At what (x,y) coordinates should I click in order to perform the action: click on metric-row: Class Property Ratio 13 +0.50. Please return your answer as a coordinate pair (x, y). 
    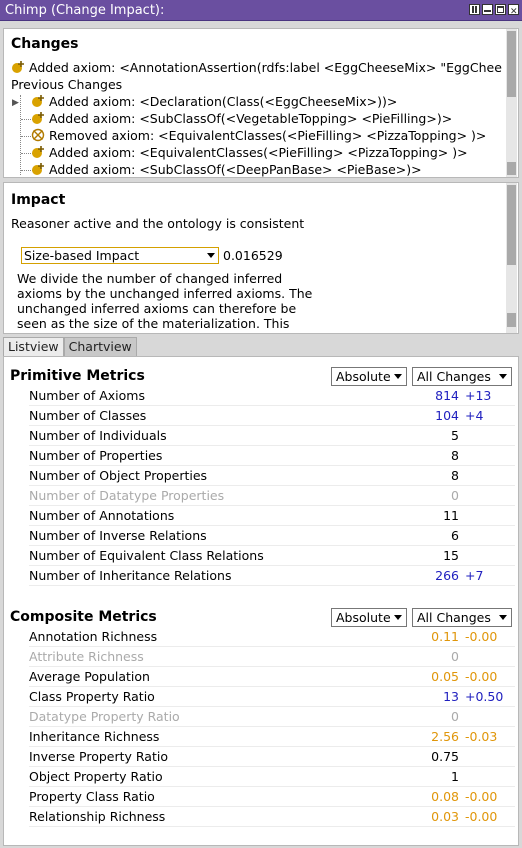
    Looking at the image, I should click on (272, 697).